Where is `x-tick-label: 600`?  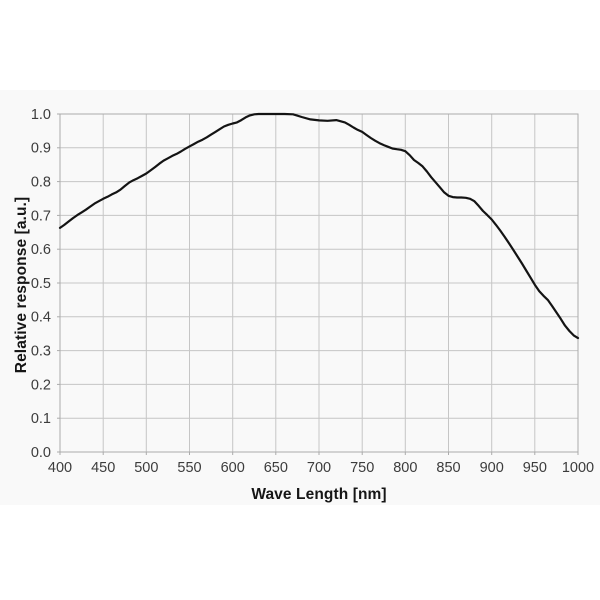 x-tick-label: 600 is located at coordinates (233, 468).